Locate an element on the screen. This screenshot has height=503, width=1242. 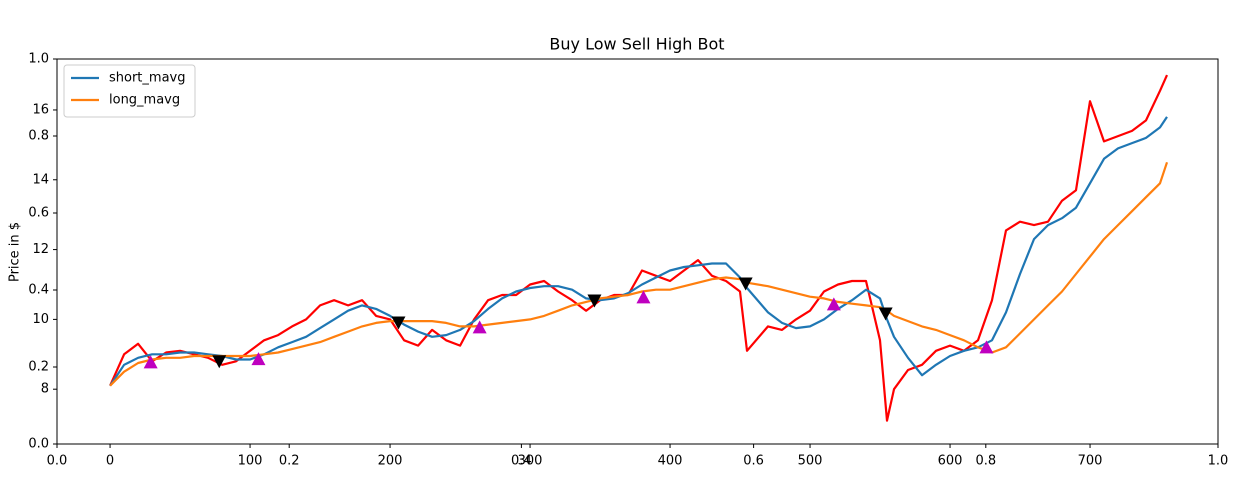
x-tick-label: 500 is located at coordinates (810, 461).